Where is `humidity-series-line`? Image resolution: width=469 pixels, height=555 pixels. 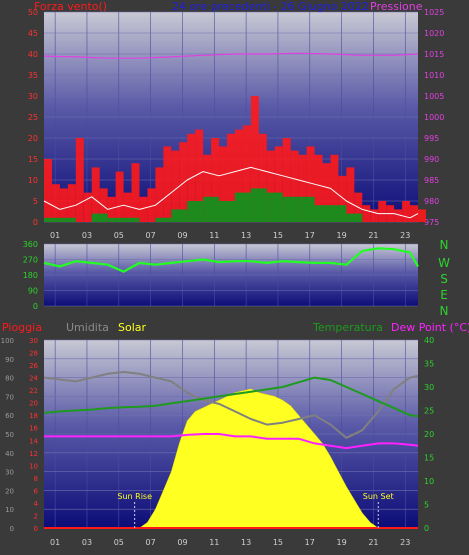 humidity-series-line is located at coordinates (231, 405).